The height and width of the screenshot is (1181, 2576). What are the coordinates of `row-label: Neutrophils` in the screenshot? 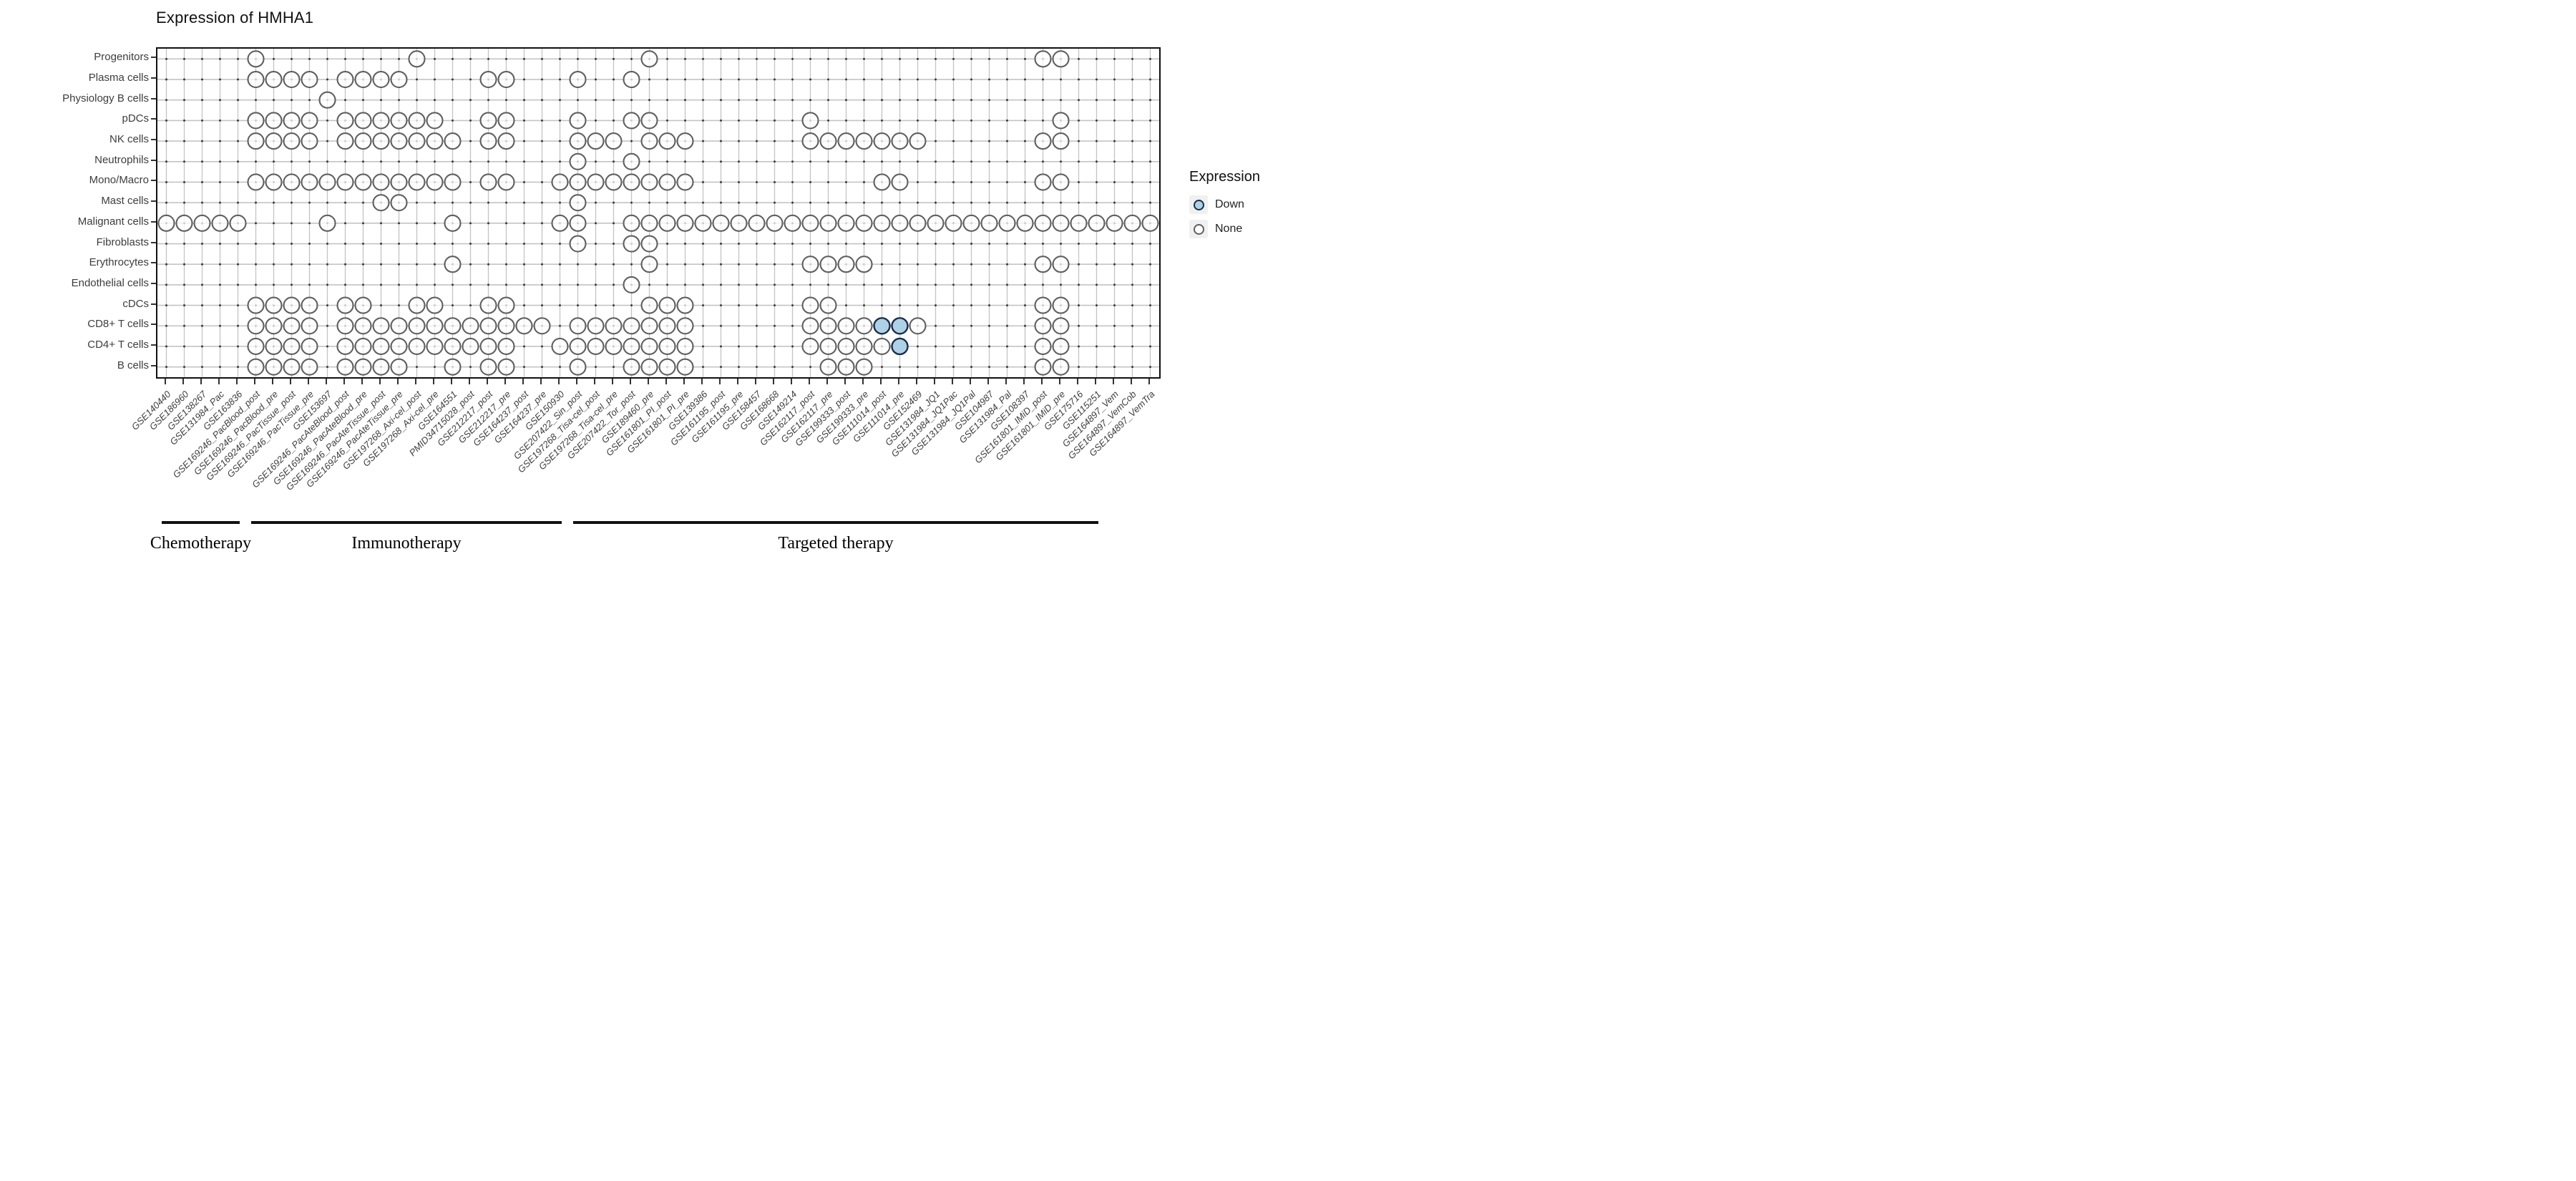 It's located at (122, 159).